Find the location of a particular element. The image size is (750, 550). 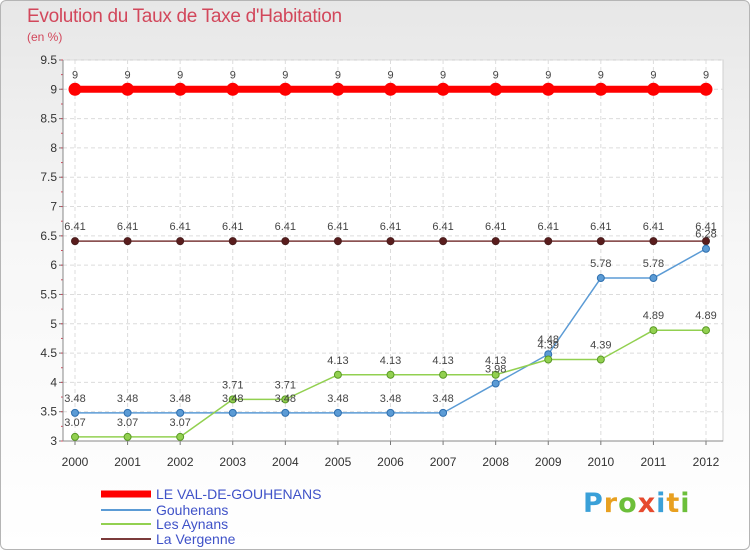

data-label-1: 4.48 is located at coordinates (548, 340).